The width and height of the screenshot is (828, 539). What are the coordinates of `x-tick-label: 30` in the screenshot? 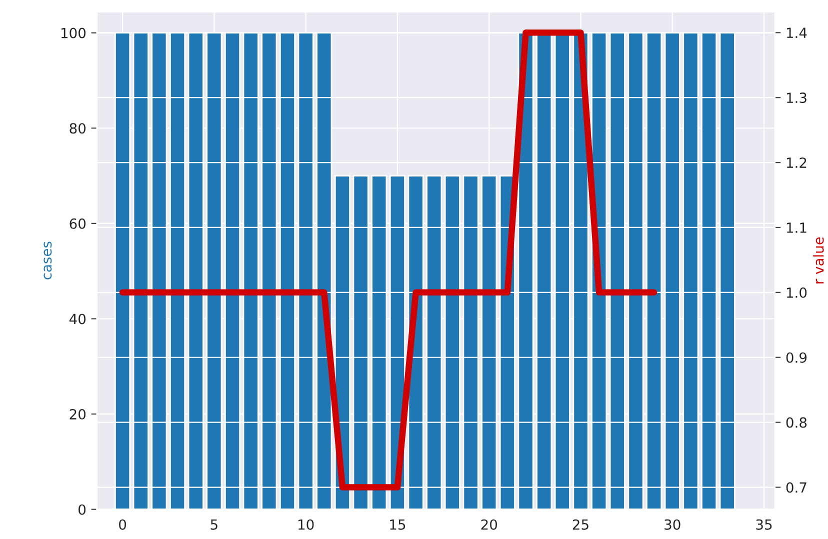 It's located at (672, 524).